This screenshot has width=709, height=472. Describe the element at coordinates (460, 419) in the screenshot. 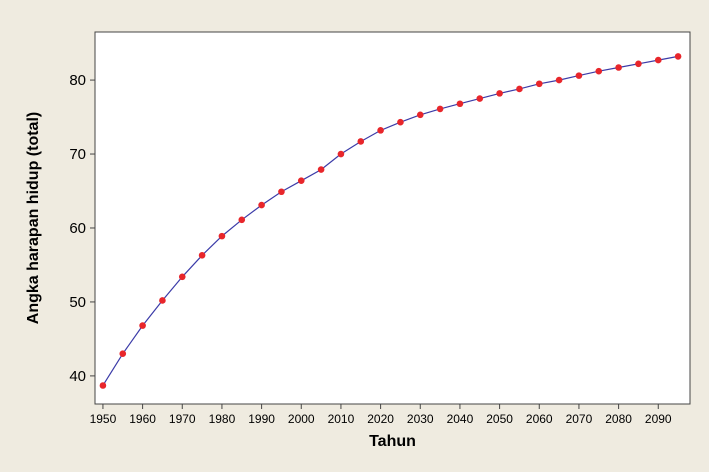

I see `x-tick-label: 2040` at that location.